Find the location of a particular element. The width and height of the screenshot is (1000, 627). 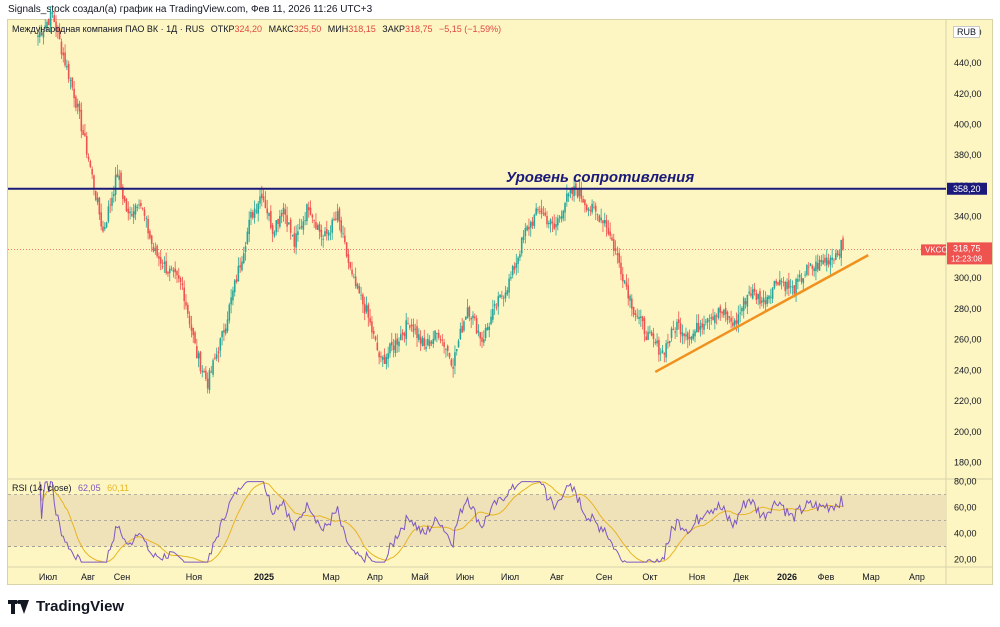

low-value: 318,15 is located at coordinates (362, 29).